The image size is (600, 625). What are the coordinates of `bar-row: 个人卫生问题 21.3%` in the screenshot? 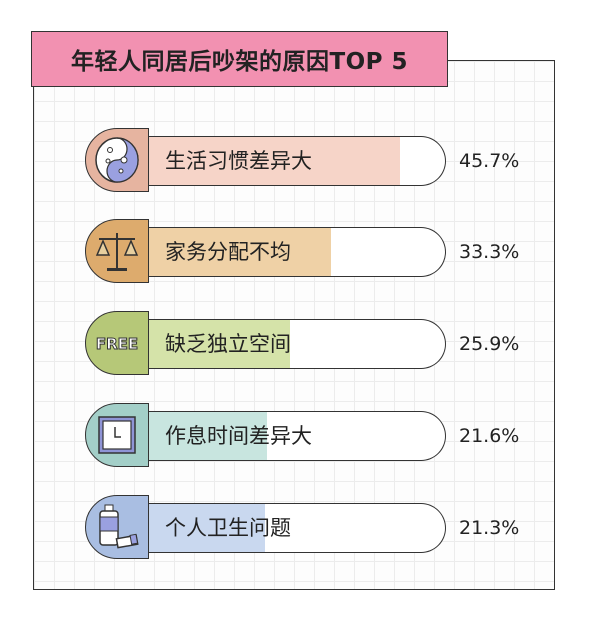 It's located at (325, 527).